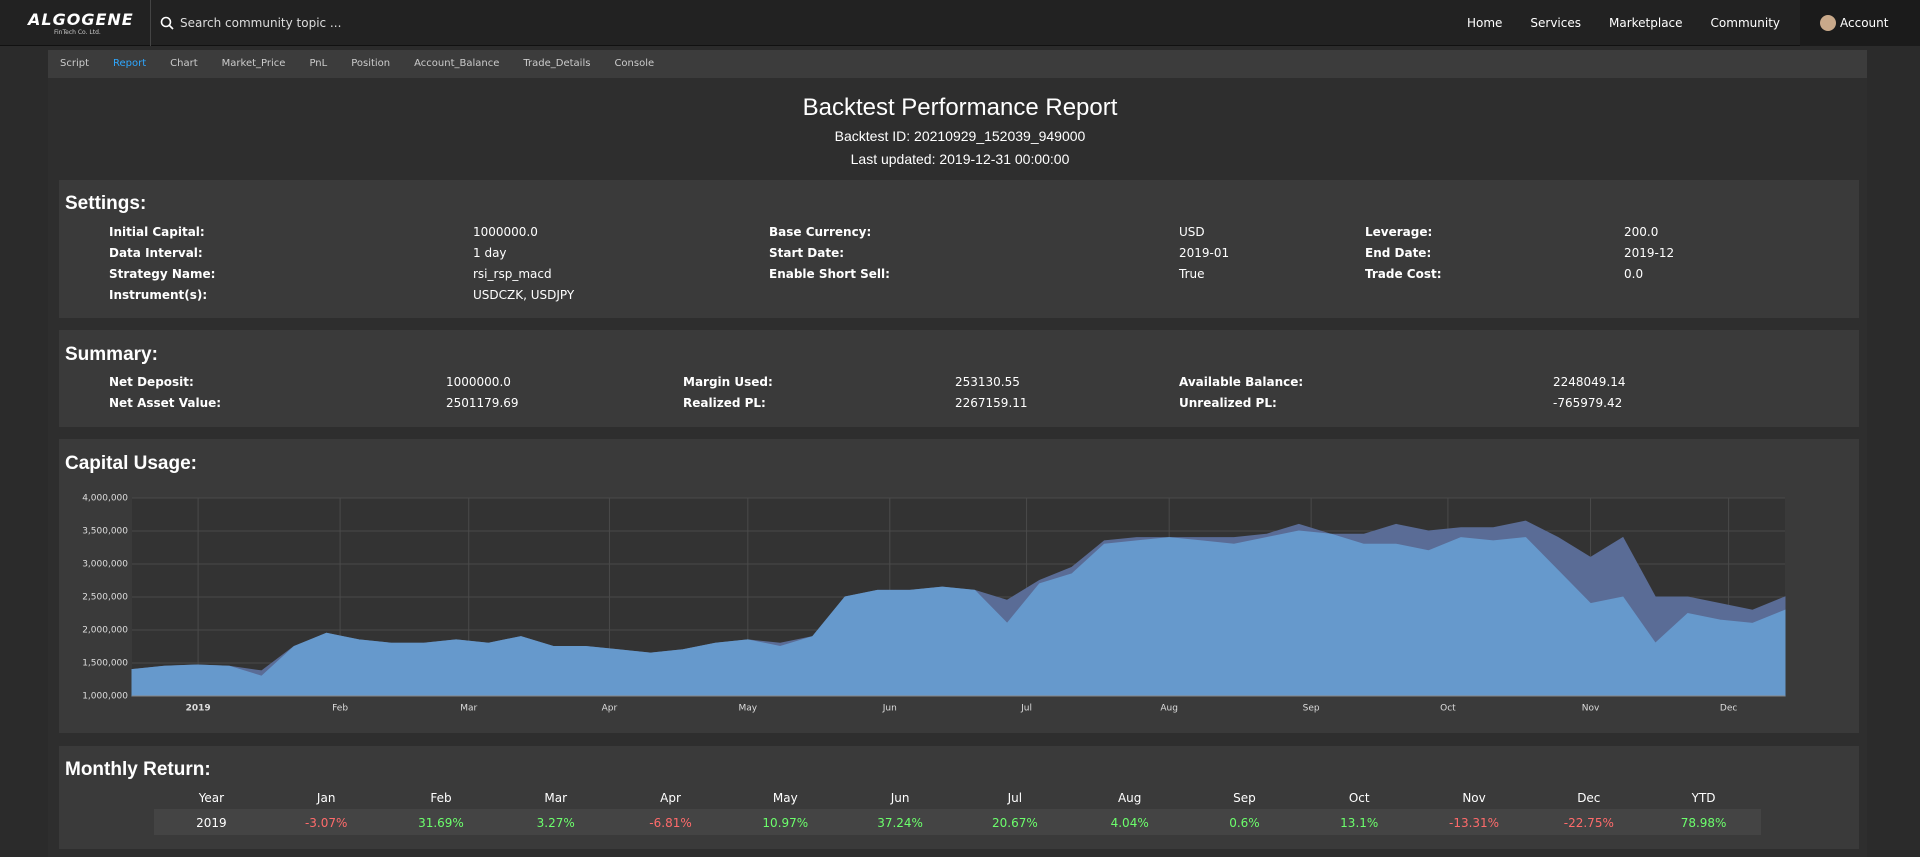  Describe the element at coordinates (1589, 798) in the screenshot. I see `table-header: Dec` at that location.